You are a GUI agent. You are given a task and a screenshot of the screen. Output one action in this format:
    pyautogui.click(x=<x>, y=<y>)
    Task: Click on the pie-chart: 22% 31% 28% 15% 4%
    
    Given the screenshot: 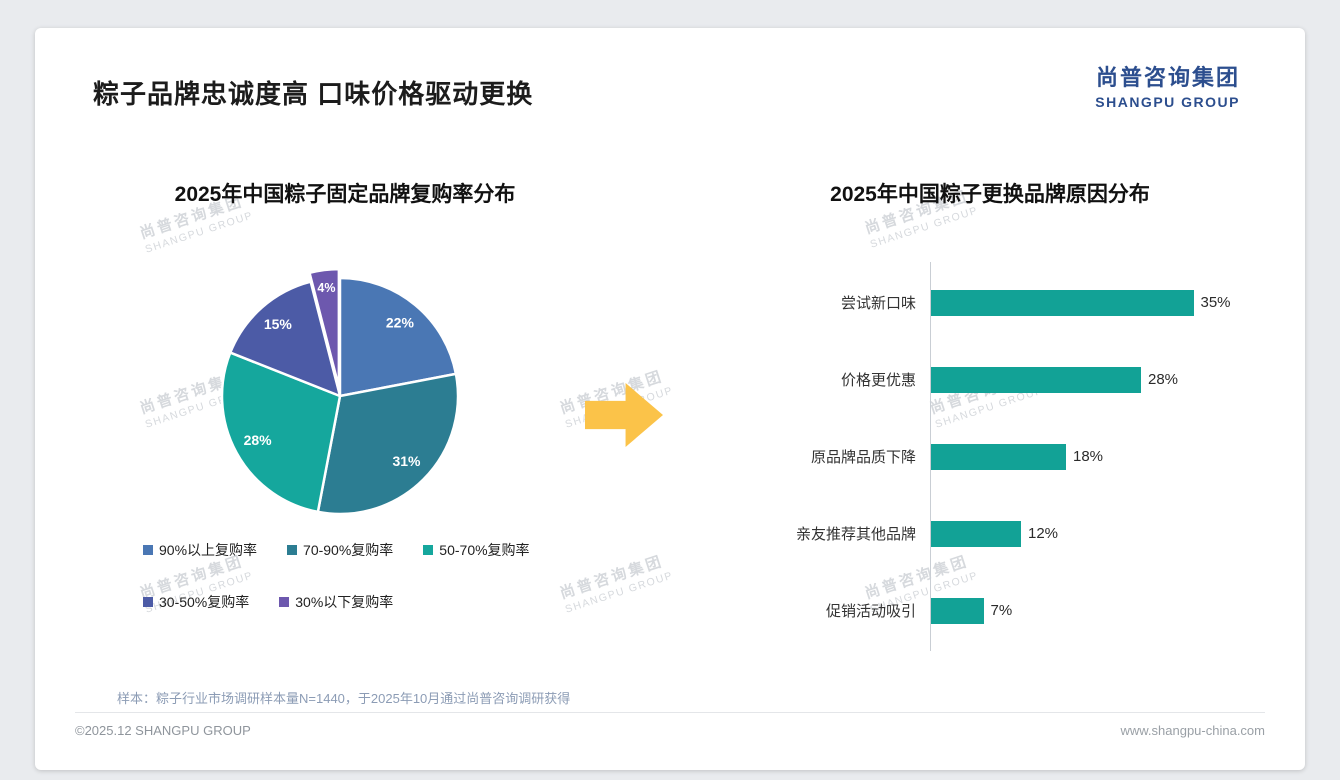 What is the action you would take?
    pyautogui.click(x=340, y=391)
    